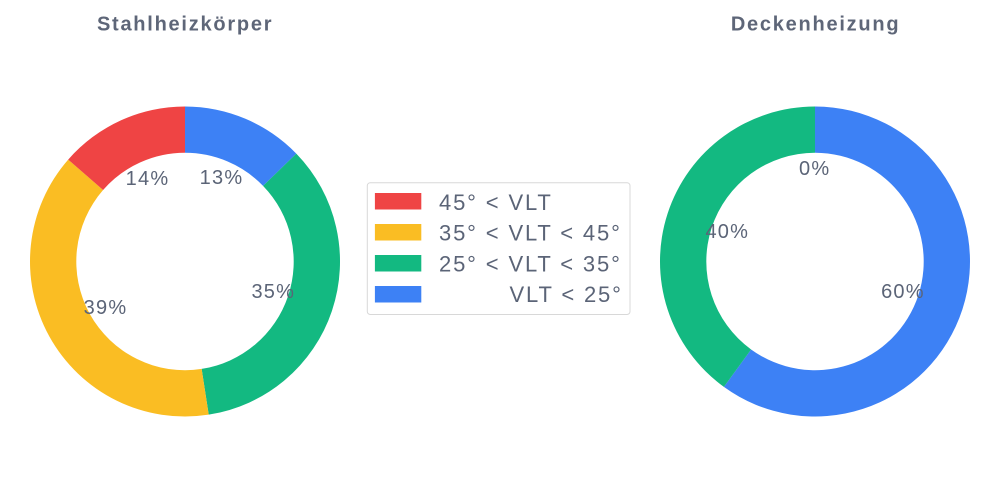 Image resolution: width=1000 pixels, height=500 pixels. Describe the element at coordinates (185, 25) in the screenshot. I see `svg-text: Stahlheizkörper` at that location.